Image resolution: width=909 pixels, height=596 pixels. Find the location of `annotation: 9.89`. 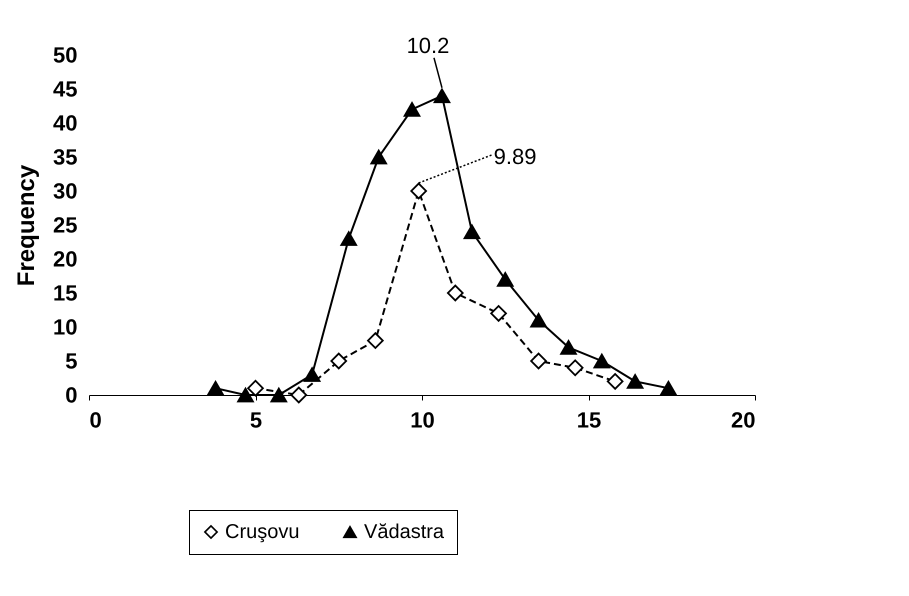

annotation: 9.89 is located at coordinates (515, 156).